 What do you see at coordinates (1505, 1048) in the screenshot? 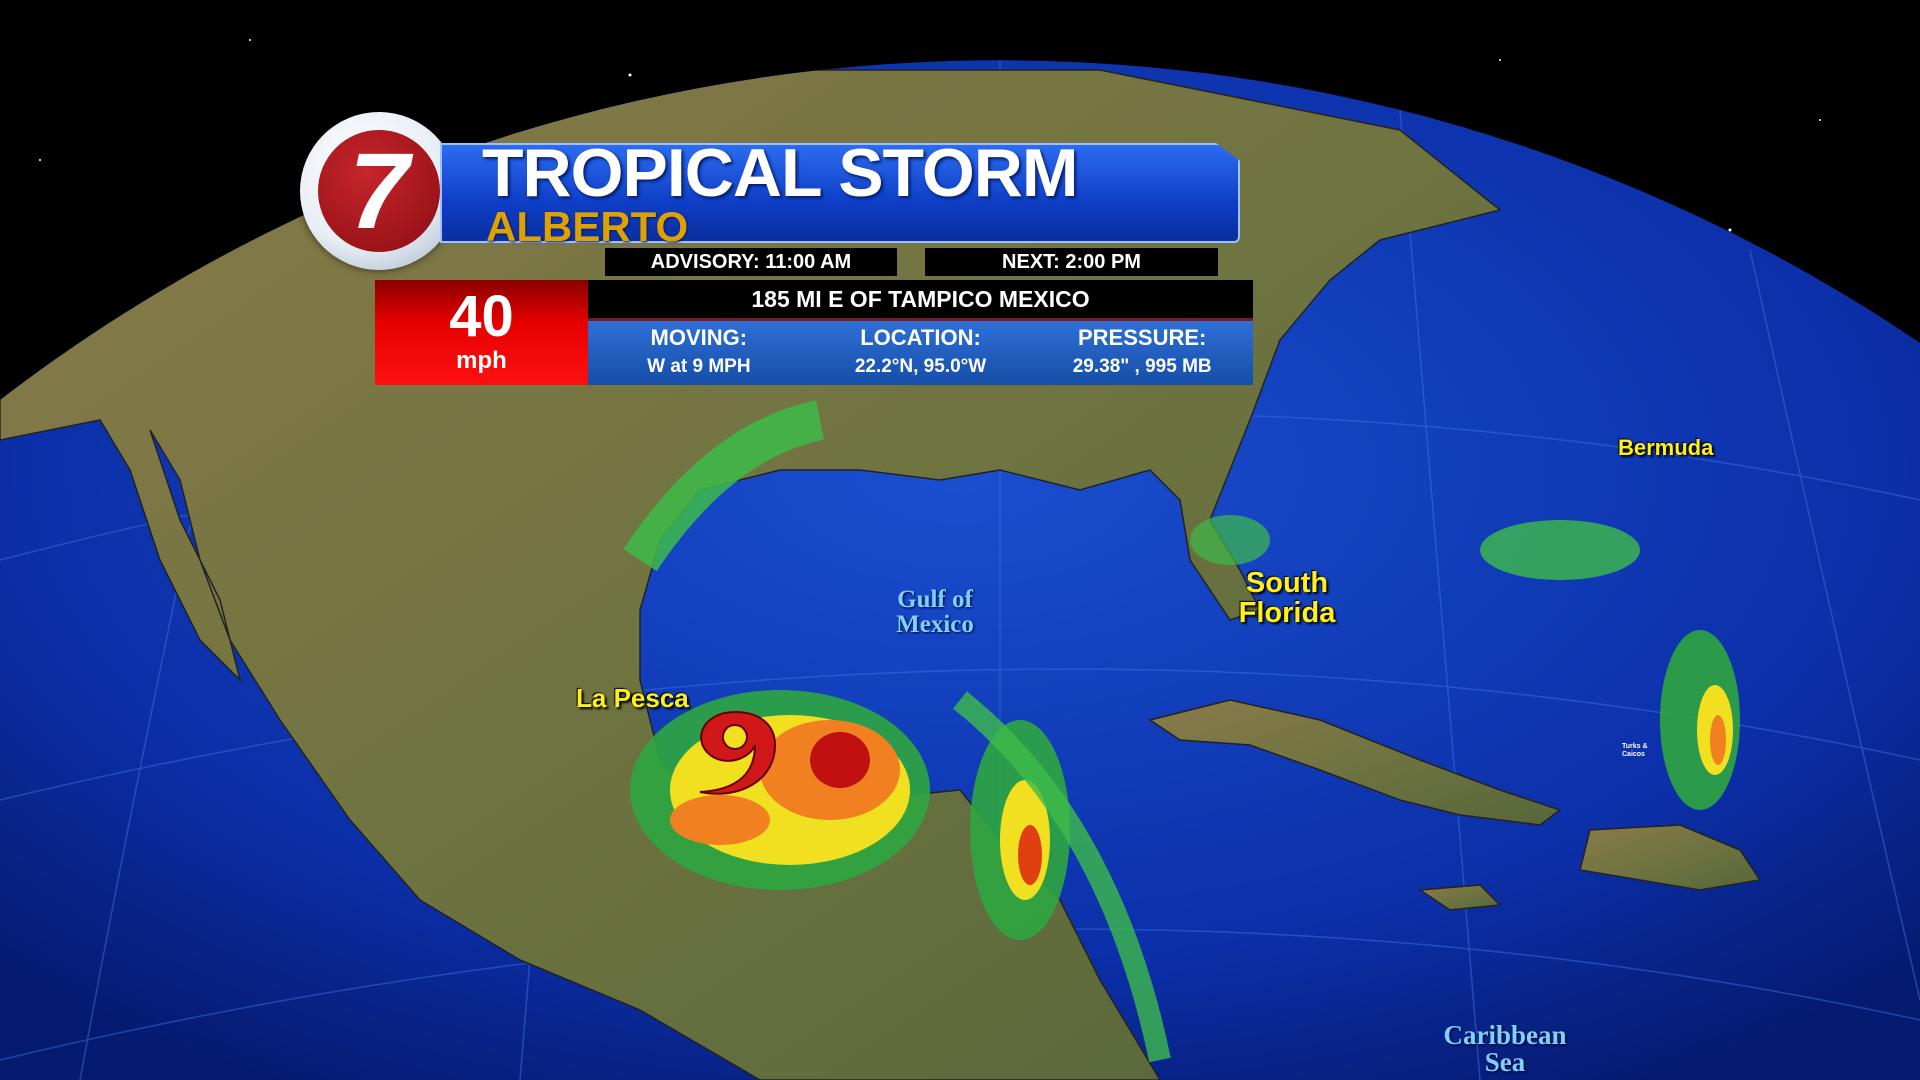
I see `label-caribbean-sea: Caribbean Sea` at bounding box center [1505, 1048].